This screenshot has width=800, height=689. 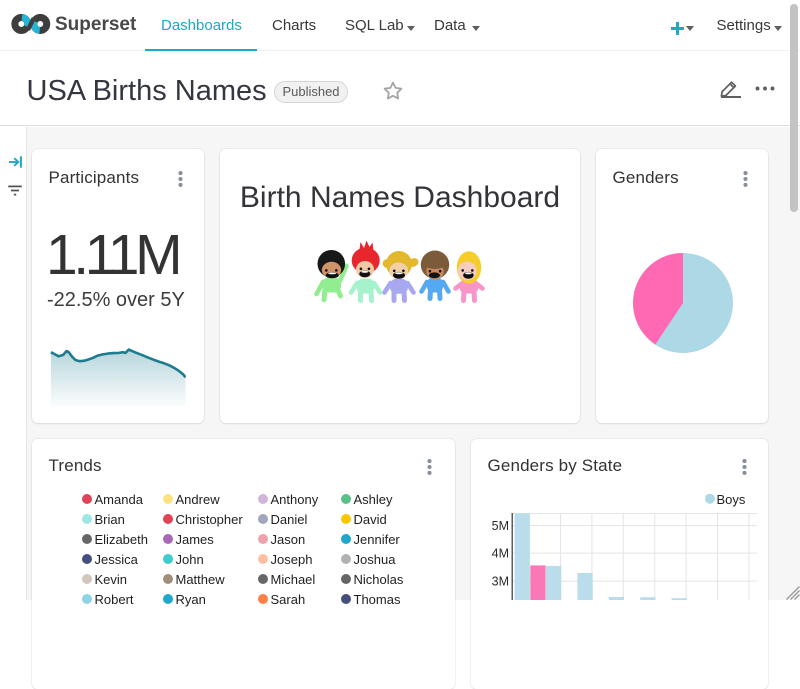 What do you see at coordinates (500, 554) in the screenshot?
I see `svg-text: 4M` at bounding box center [500, 554].